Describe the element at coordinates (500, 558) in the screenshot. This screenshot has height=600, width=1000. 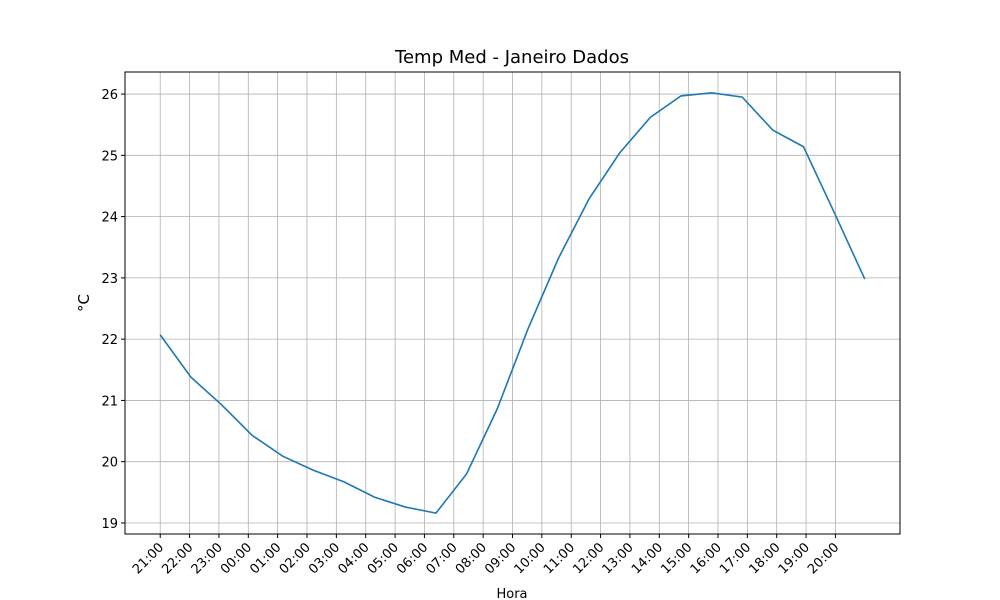
I see `x-tick-label: 09:00` at that location.